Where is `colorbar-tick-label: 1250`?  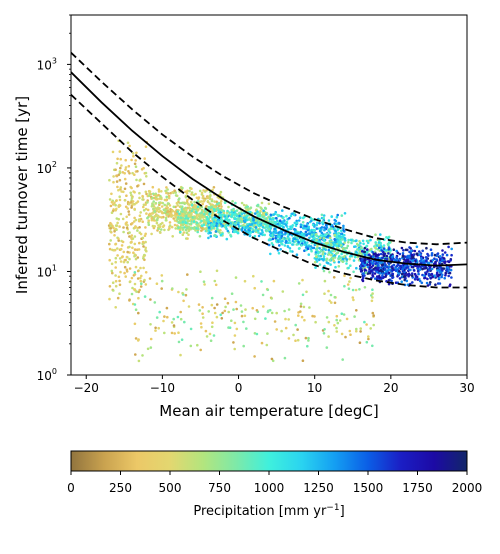
colorbar-tick-label: 1250 is located at coordinates (318, 488).